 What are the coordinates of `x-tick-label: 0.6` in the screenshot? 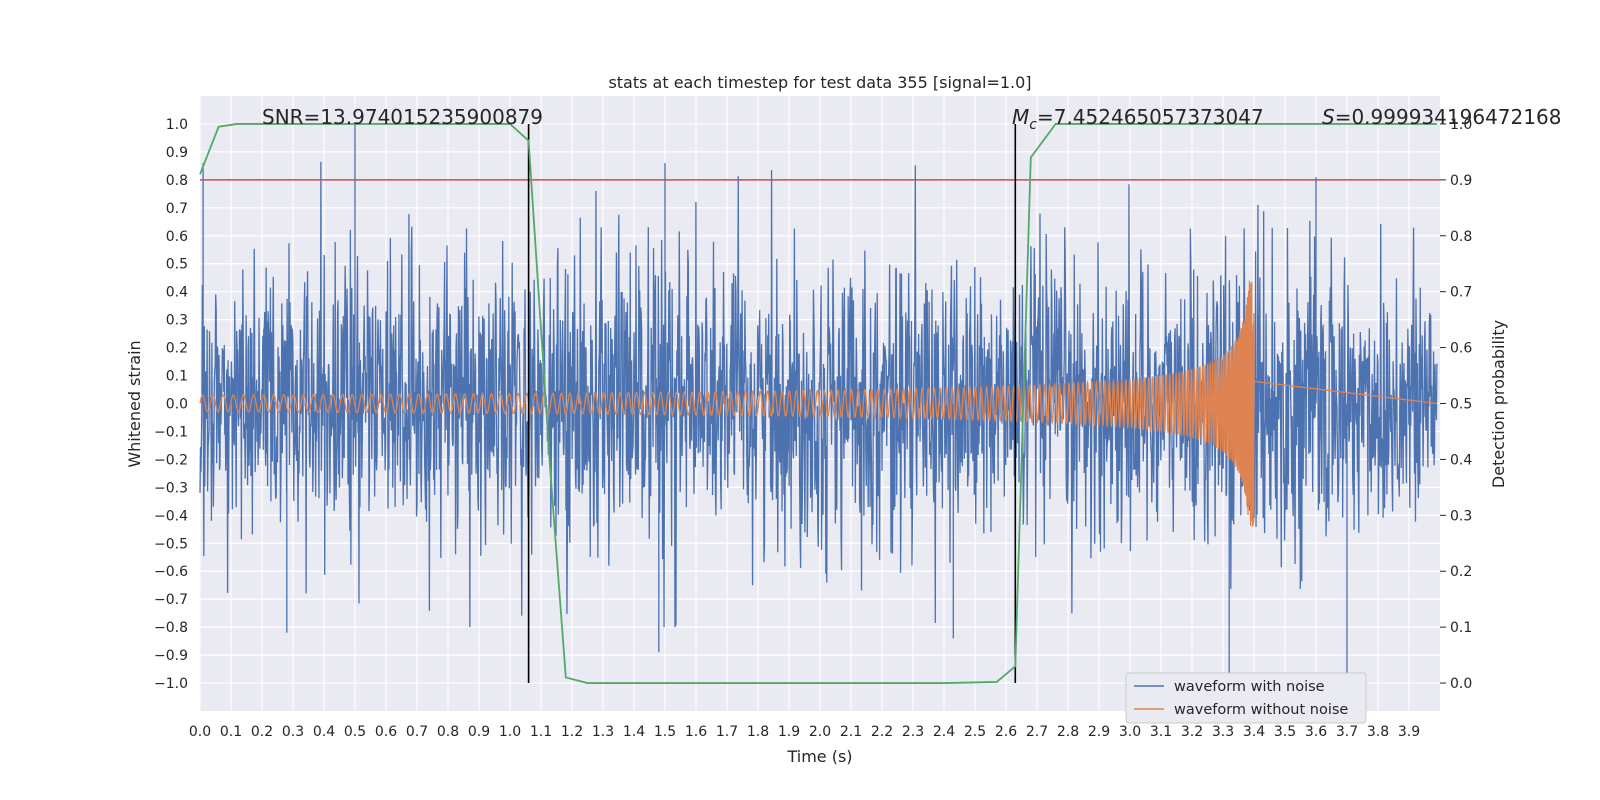 It's located at (386, 732).